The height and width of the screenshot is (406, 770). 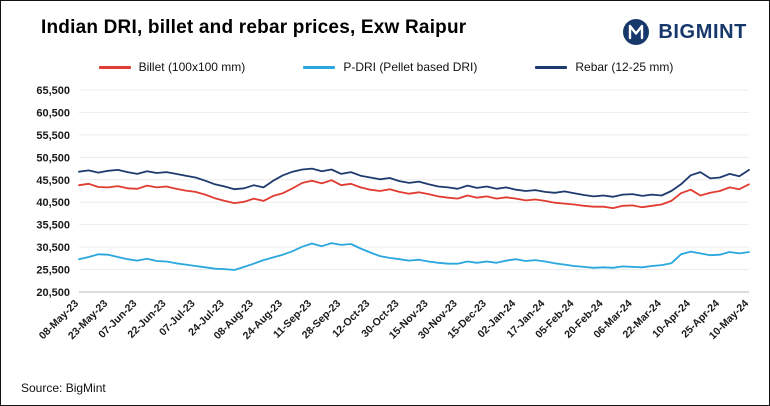 I want to click on svg-text: 25,500, so click(x=53, y=271).